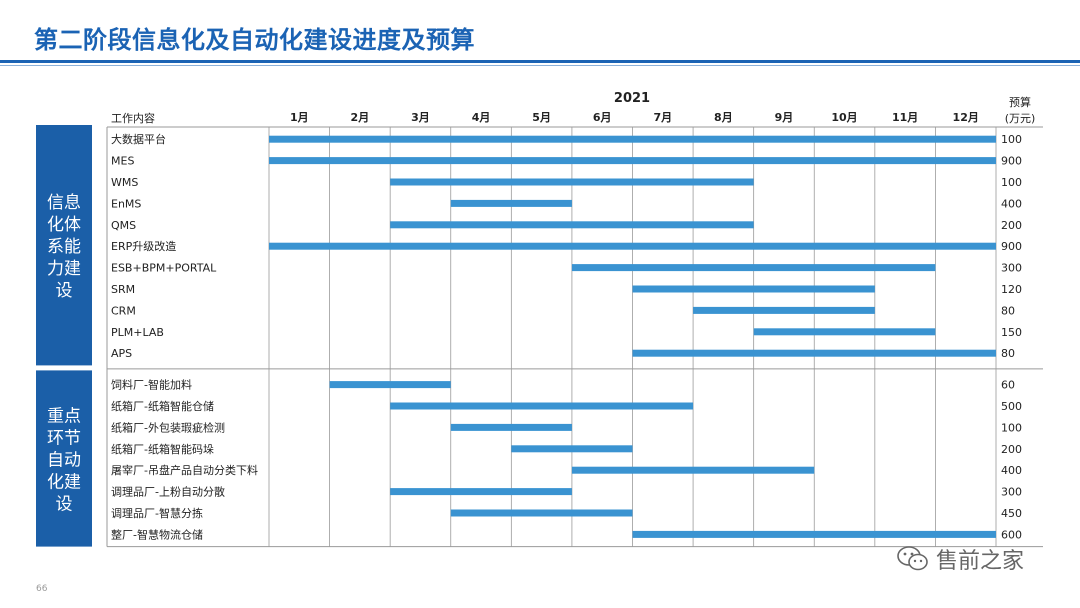 The image size is (1080, 608). What do you see at coordinates (138, 139) in the screenshot?
I see `task-name: 大数据平台` at bounding box center [138, 139].